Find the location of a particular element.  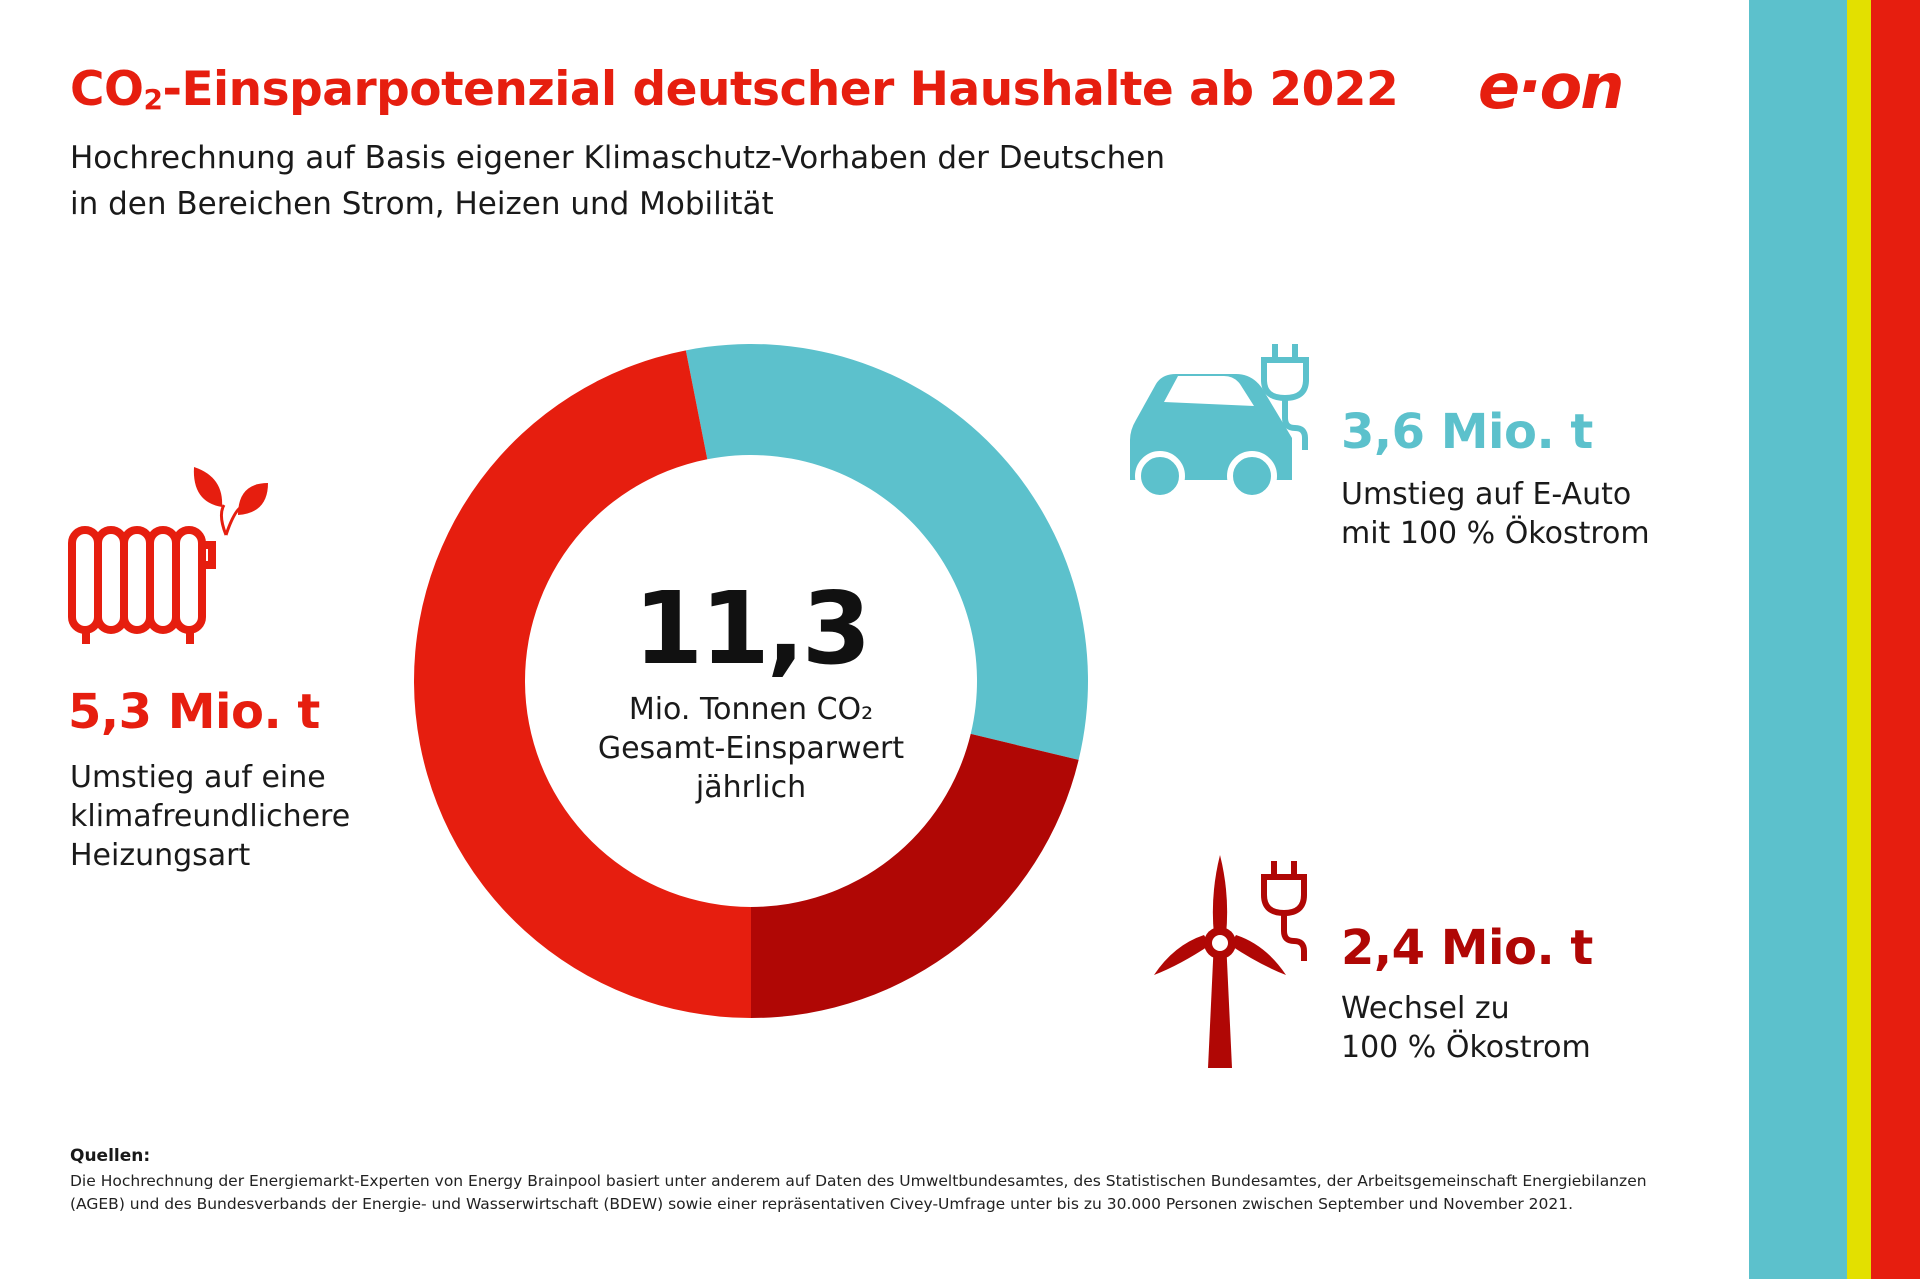

stripe-red is located at coordinates (1895, 639).